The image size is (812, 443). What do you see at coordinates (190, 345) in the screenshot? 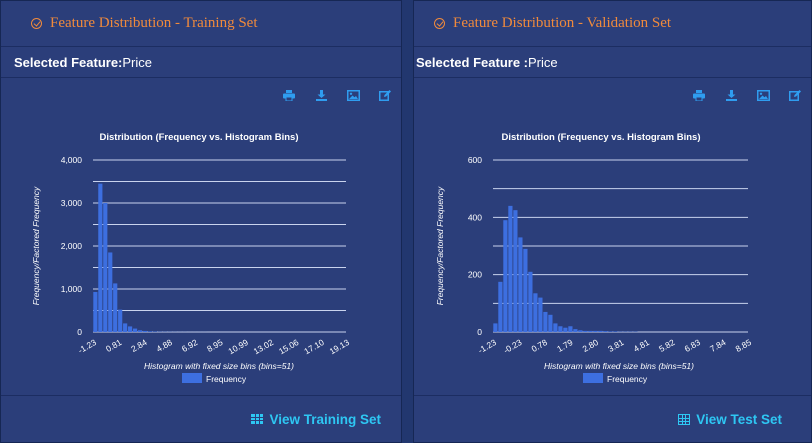
I see `x-tick-label: 6.92` at bounding box center [190, 345].